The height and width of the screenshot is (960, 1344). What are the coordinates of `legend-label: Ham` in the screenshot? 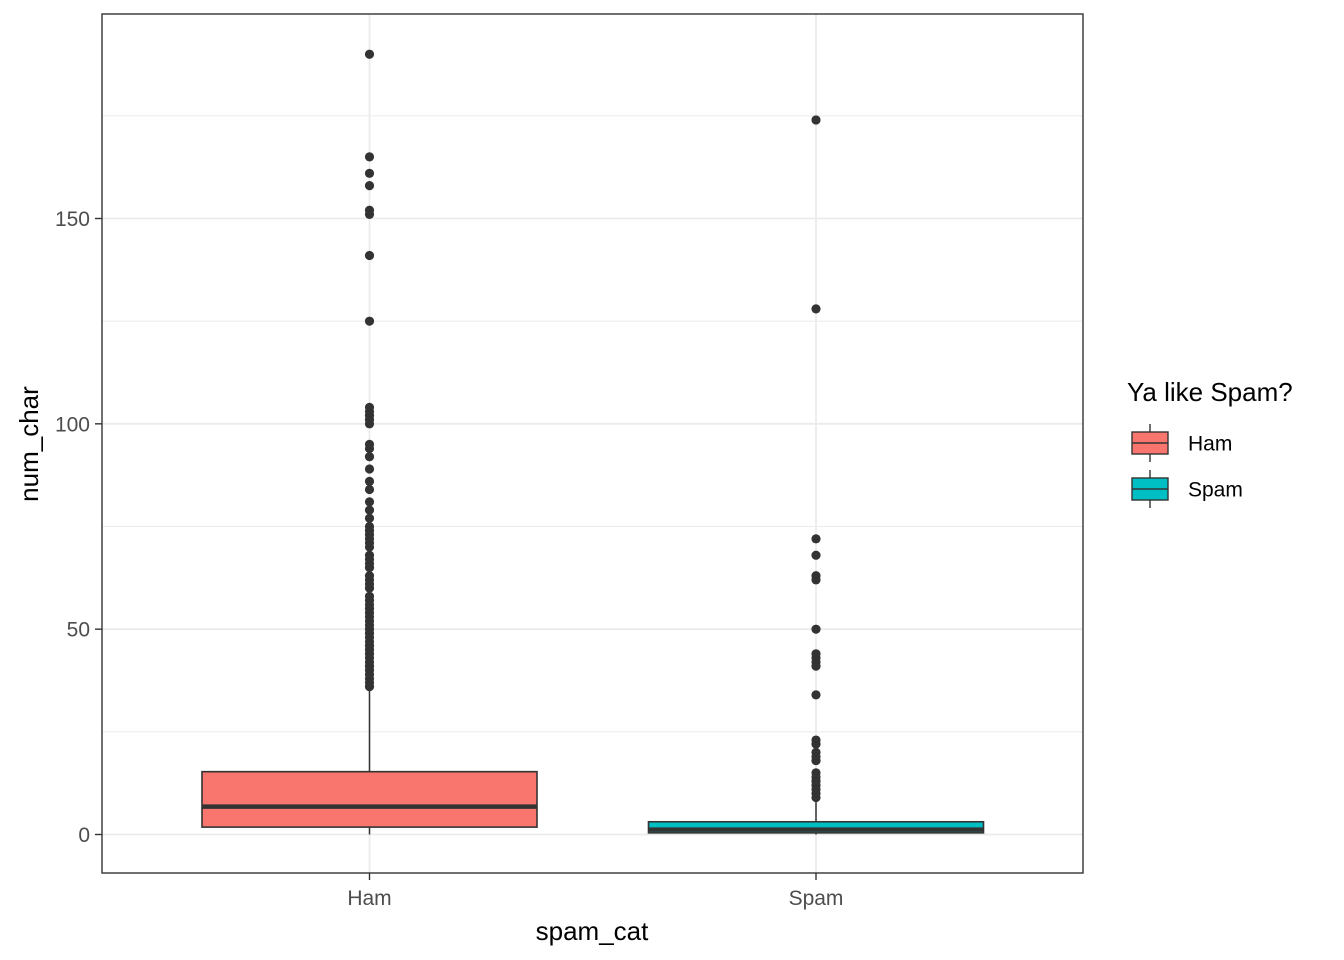 It's located at (1210, 444).